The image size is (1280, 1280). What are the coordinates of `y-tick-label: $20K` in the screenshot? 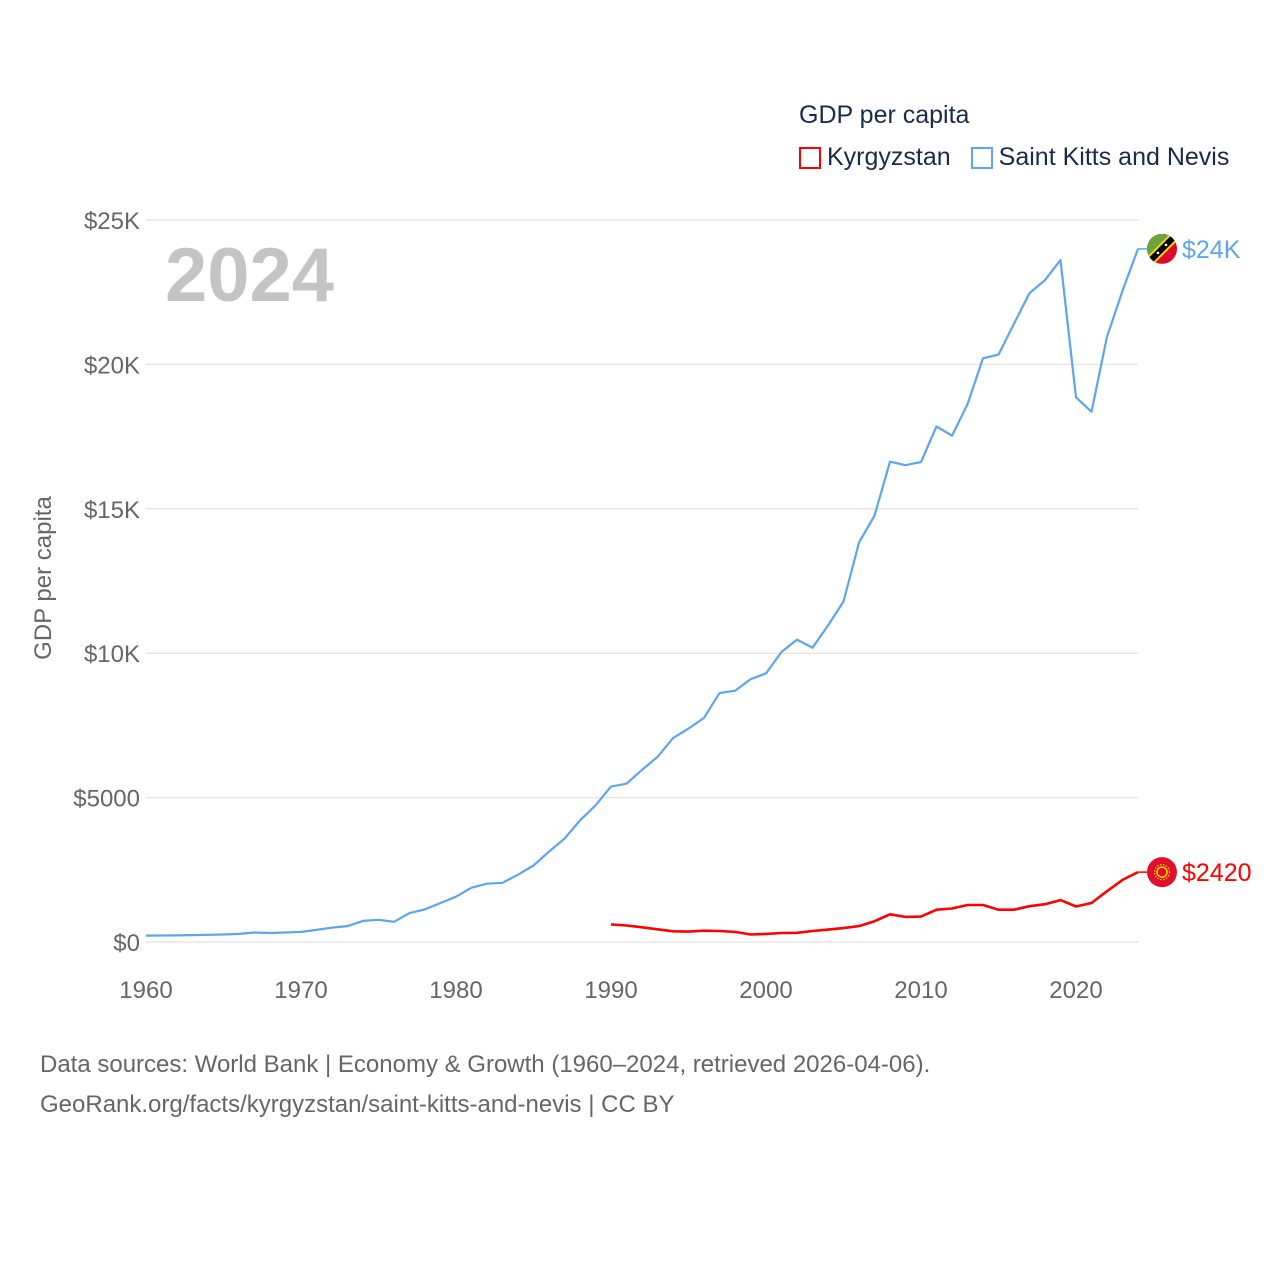 It's located at (112, 365).